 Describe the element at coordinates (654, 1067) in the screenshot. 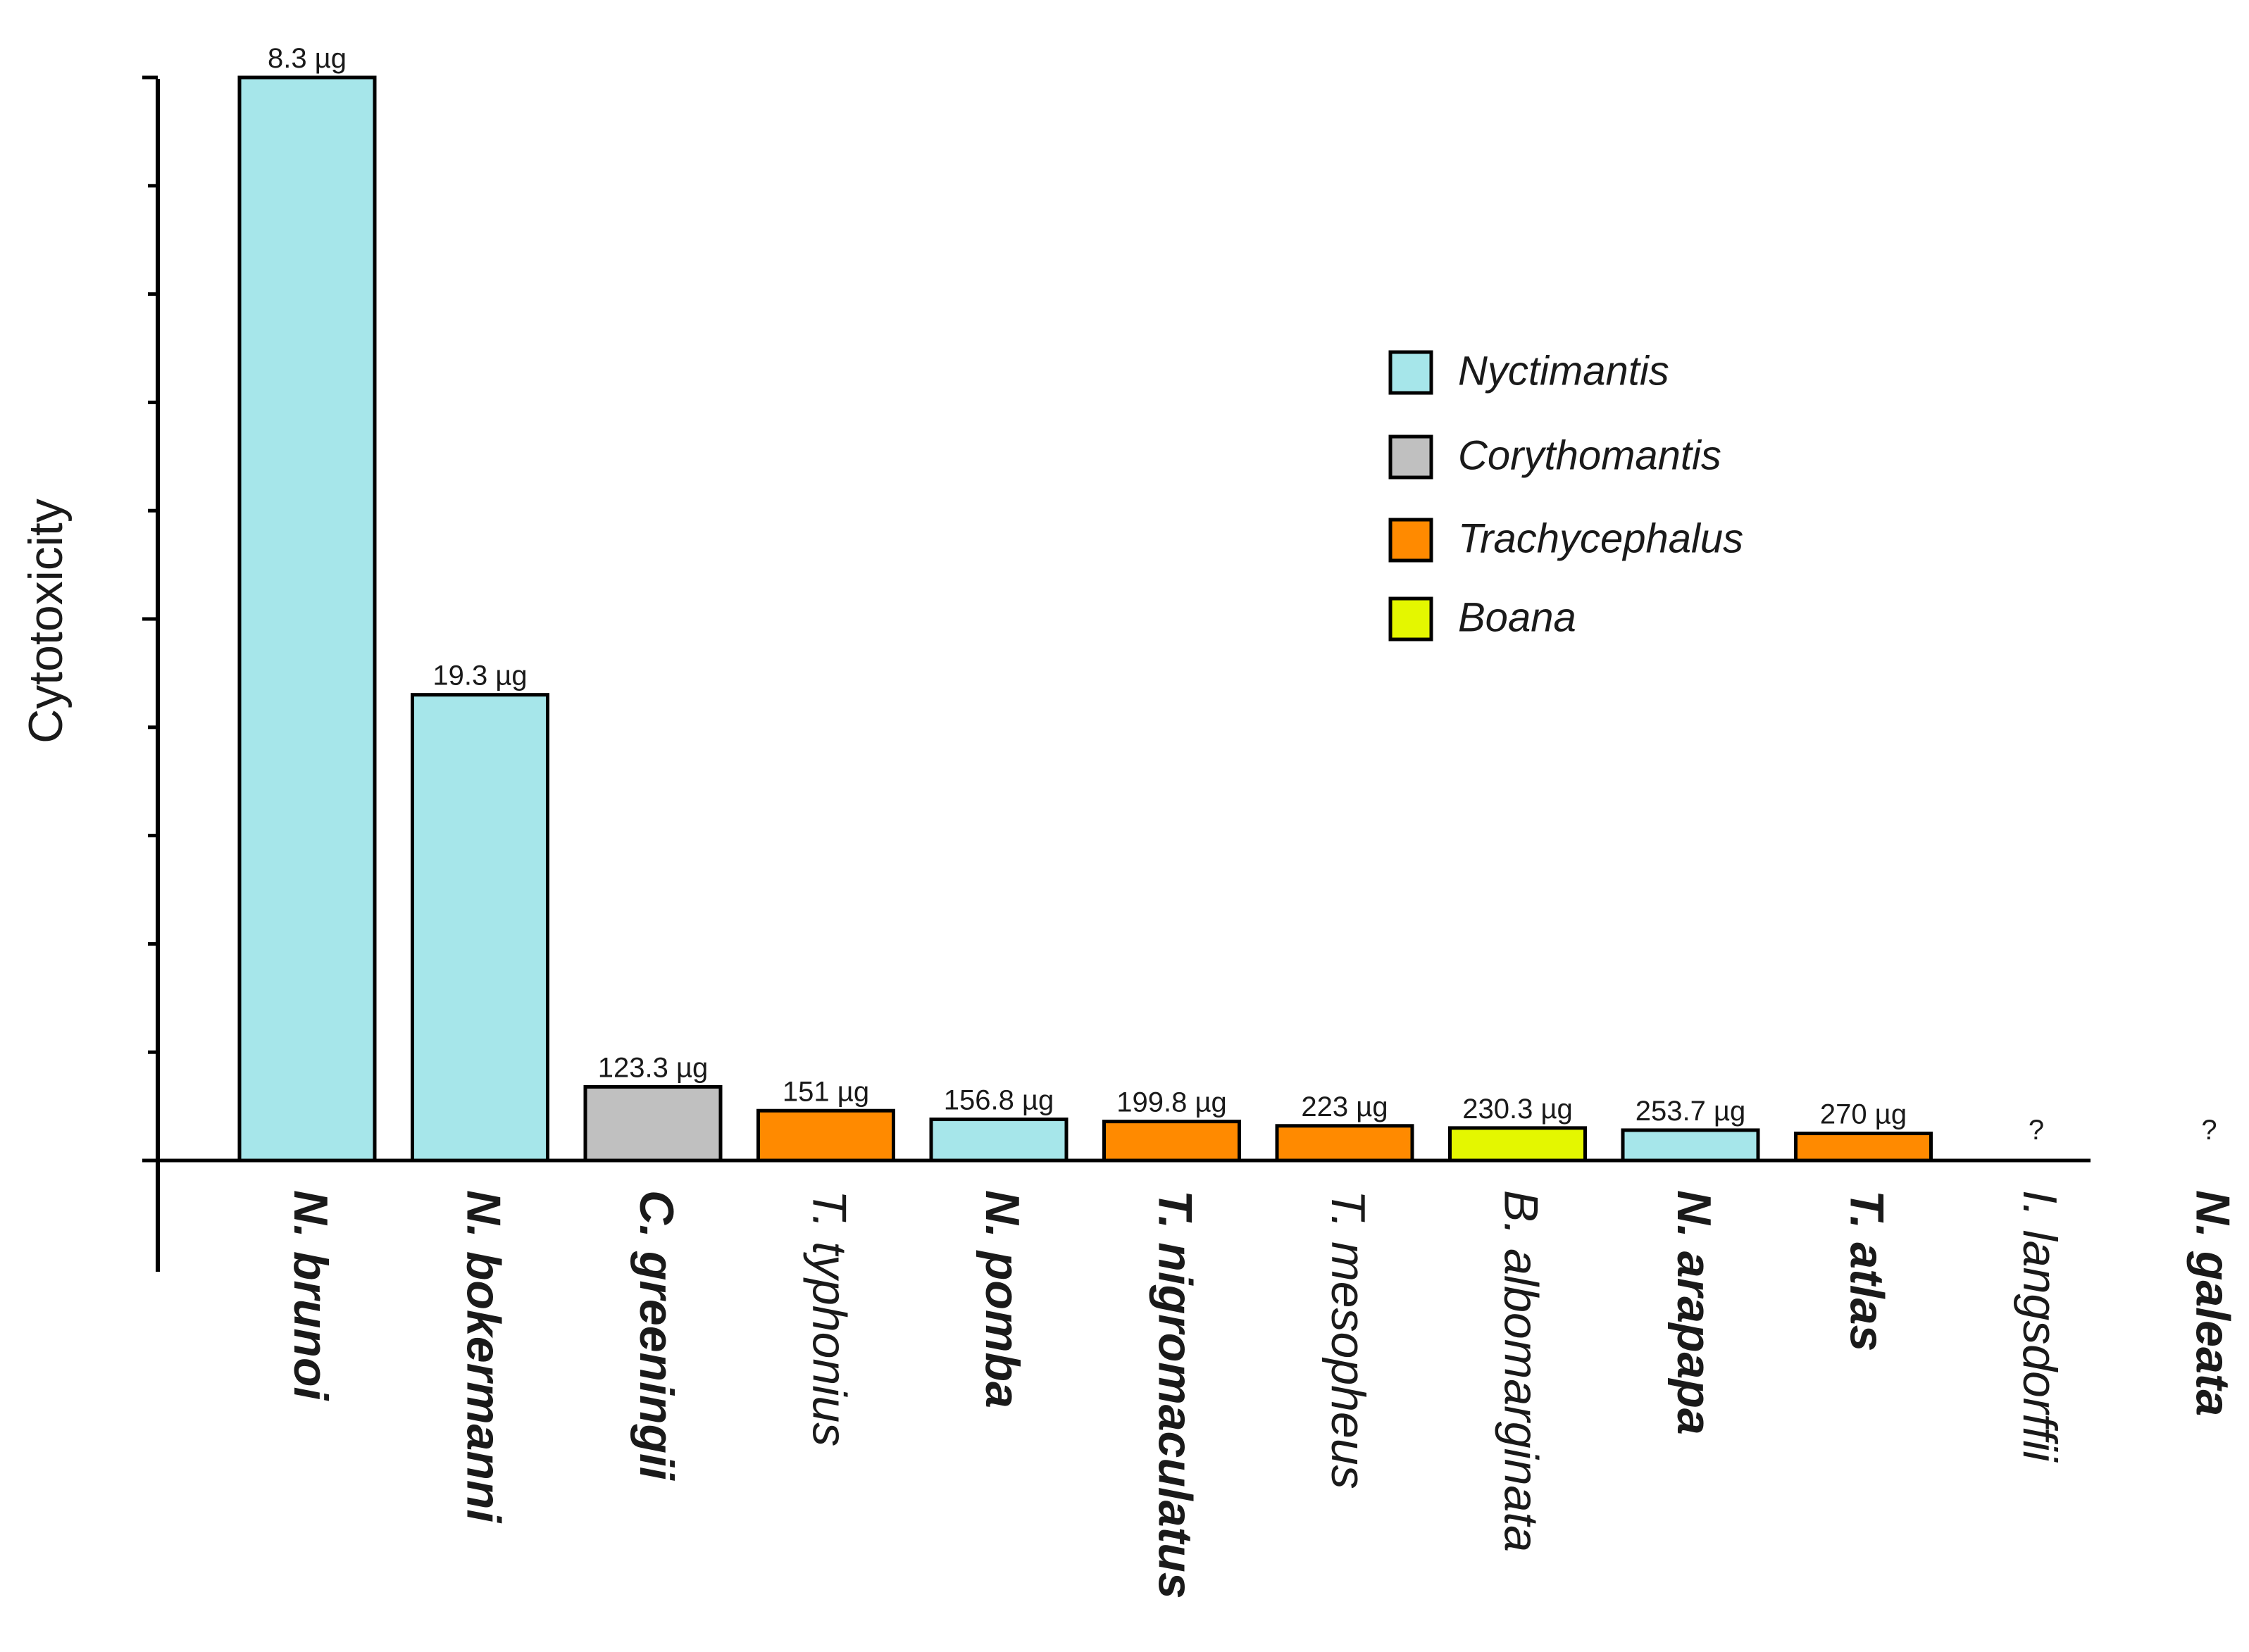

I see `data-label: 123.3 µg` at that location.